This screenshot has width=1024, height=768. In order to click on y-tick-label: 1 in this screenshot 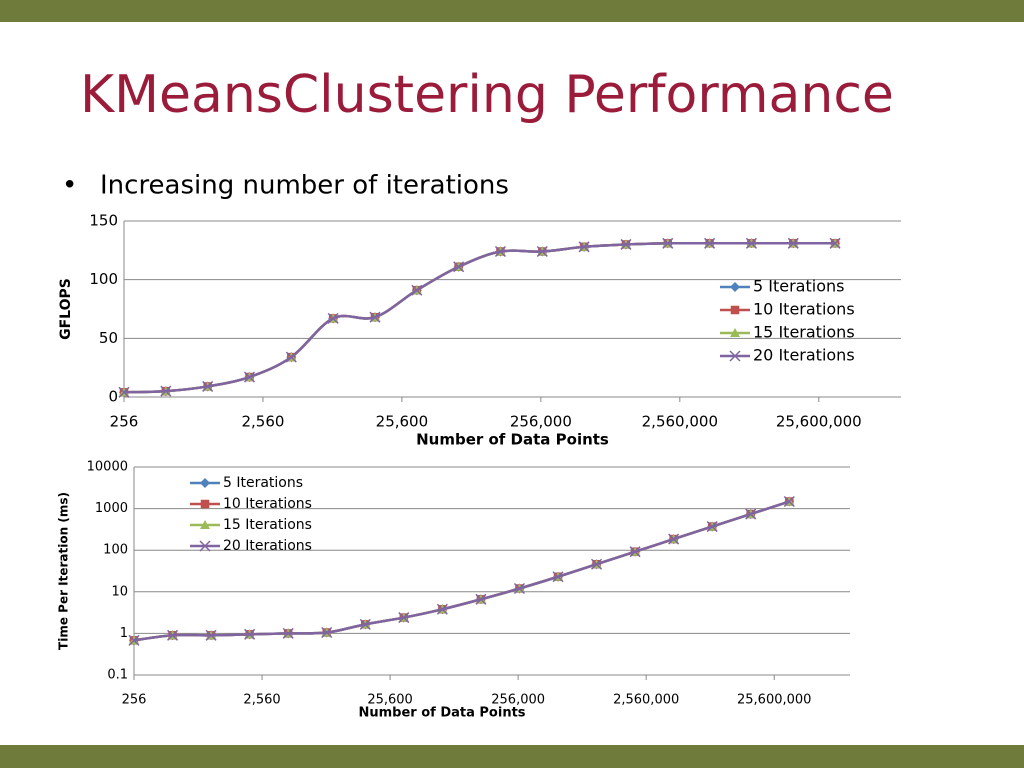, I will do `click(124, 633)`.